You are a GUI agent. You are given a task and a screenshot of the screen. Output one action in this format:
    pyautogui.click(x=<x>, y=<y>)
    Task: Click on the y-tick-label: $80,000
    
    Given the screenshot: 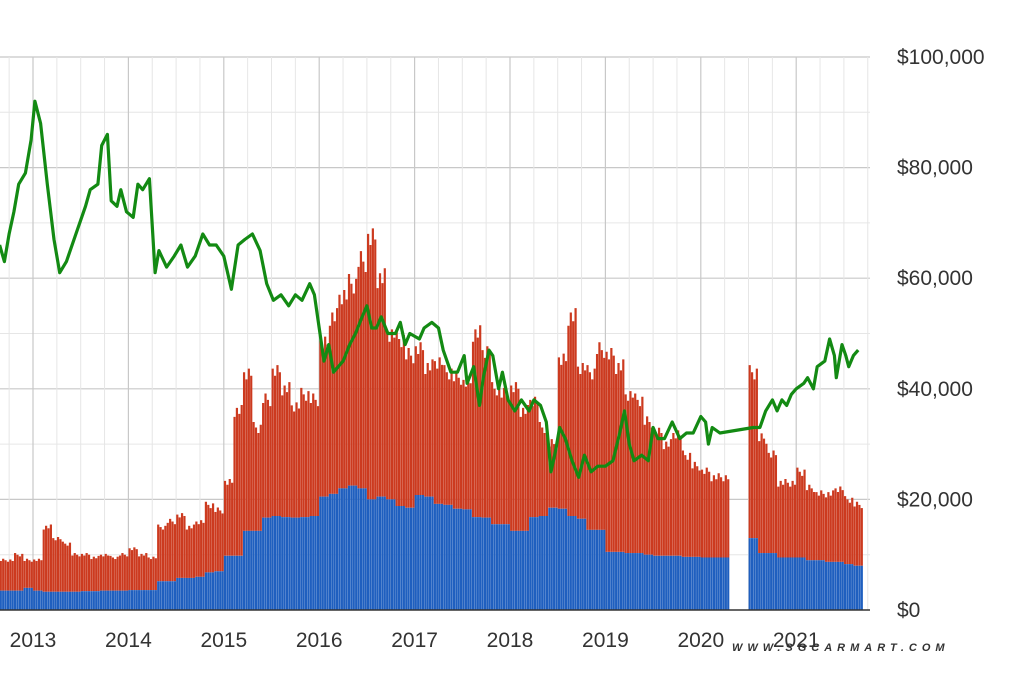 What is the action you would take?
    pyautogui.click(x=935, y=168)
    